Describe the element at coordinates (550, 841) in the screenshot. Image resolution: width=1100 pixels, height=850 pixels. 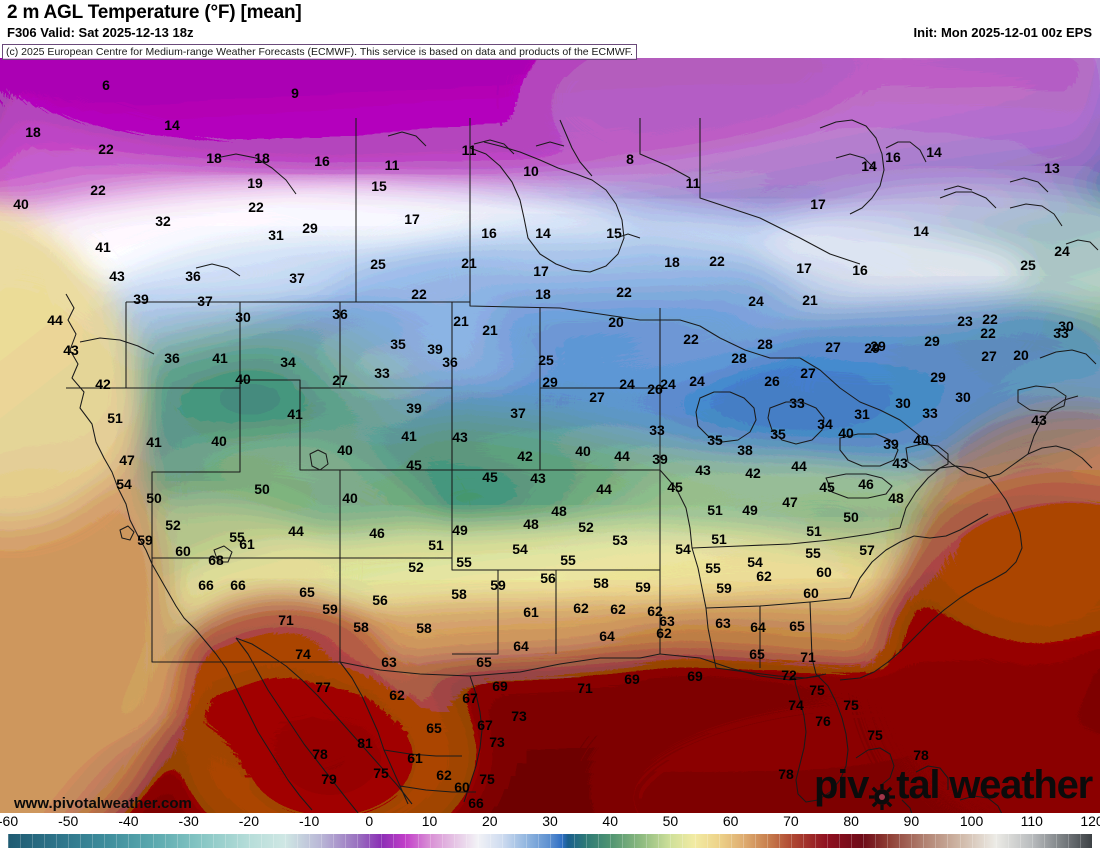
I see `colorbar-gradient` at that location.